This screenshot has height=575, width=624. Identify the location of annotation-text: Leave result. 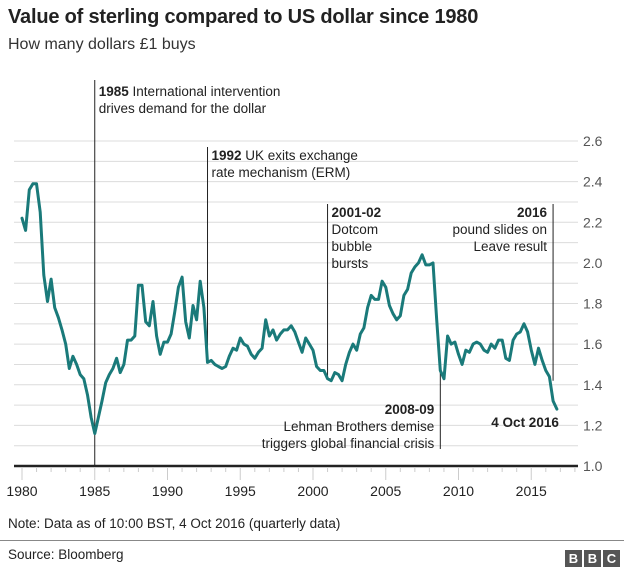
(511, 246).